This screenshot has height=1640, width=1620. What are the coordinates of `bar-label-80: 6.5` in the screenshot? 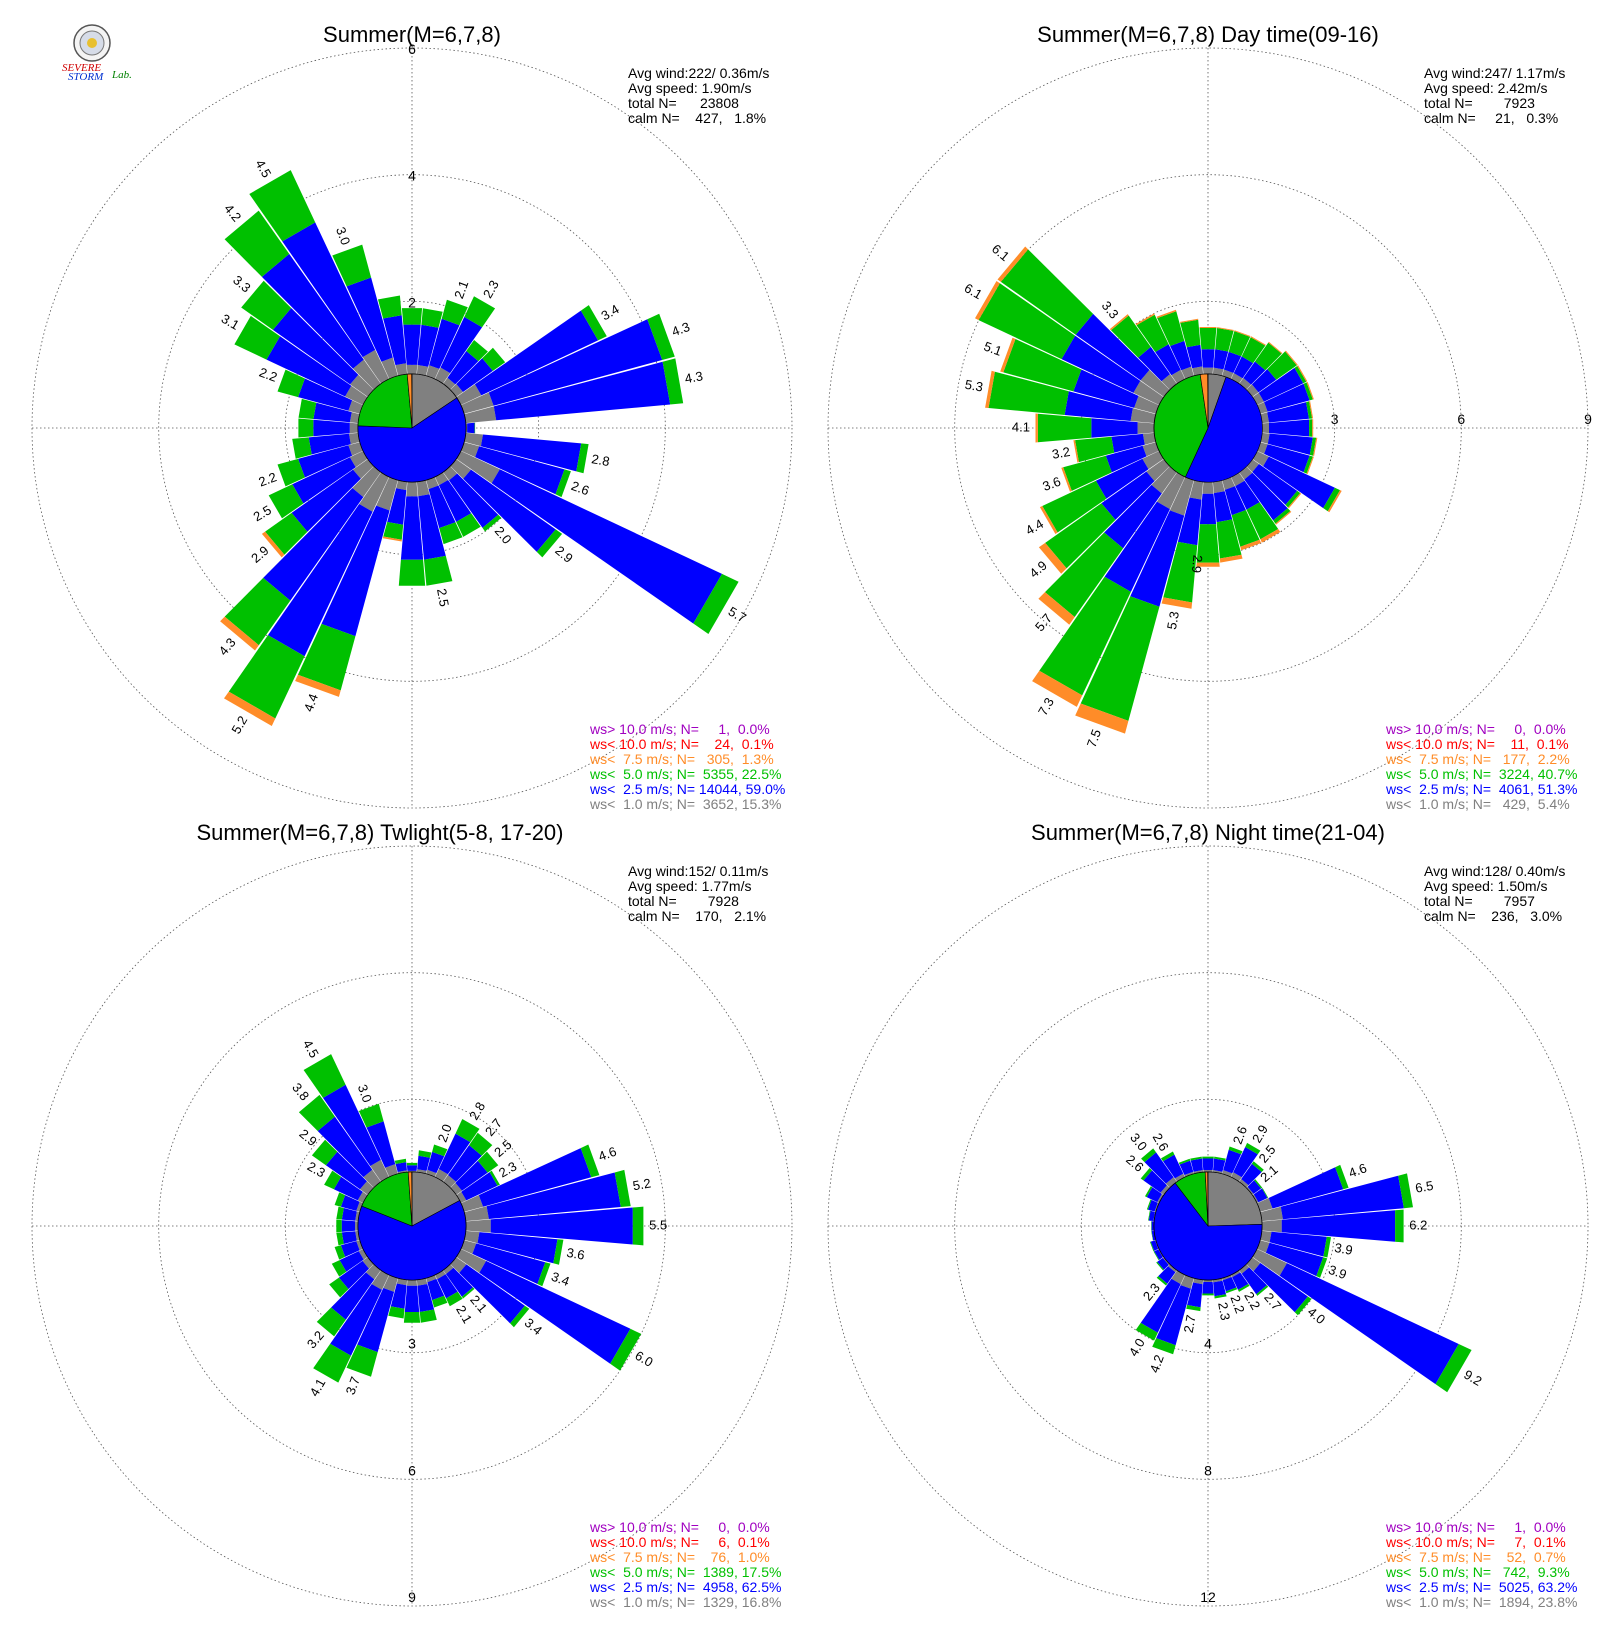 It's located at (1424, 1187).